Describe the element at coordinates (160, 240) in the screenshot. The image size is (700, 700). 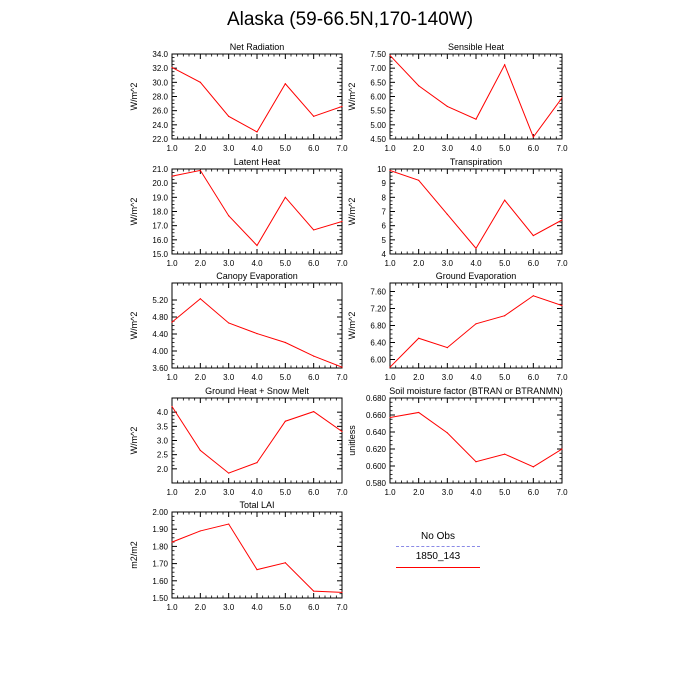
I see `y-tick-label: 16.0` at that location.